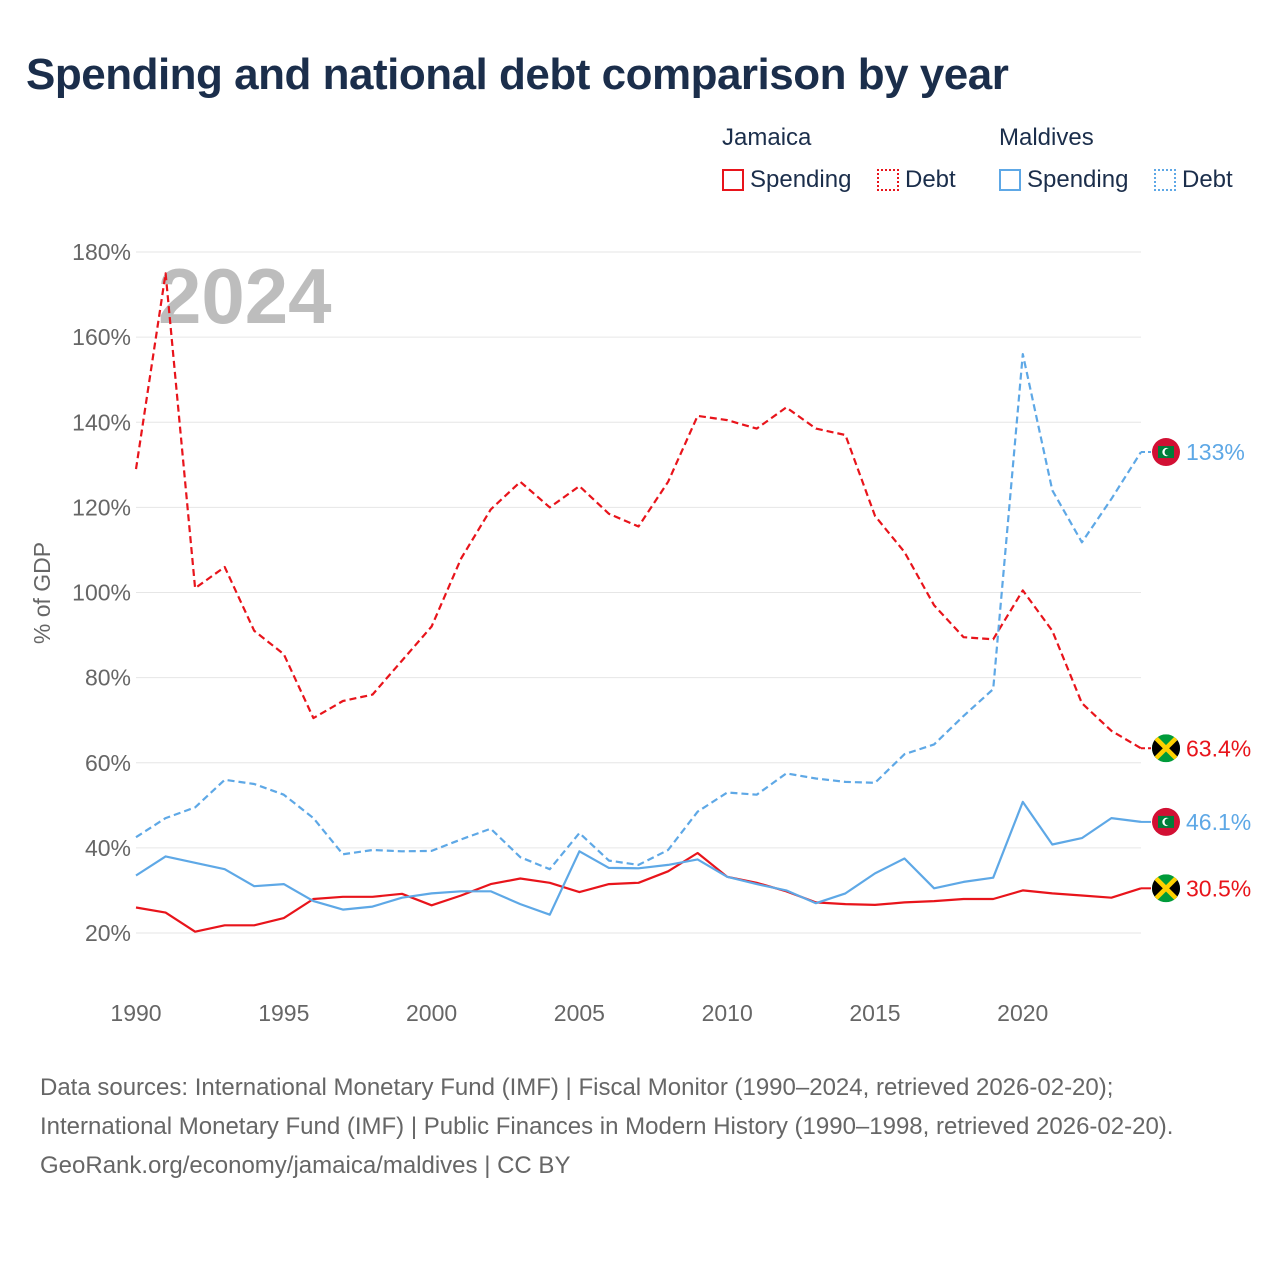 This screenshot has width=1280, height=1280. Describe the element at coordinates (1218, 748) in the screenshot. I see `end-value-label: 63.4%` at that location.